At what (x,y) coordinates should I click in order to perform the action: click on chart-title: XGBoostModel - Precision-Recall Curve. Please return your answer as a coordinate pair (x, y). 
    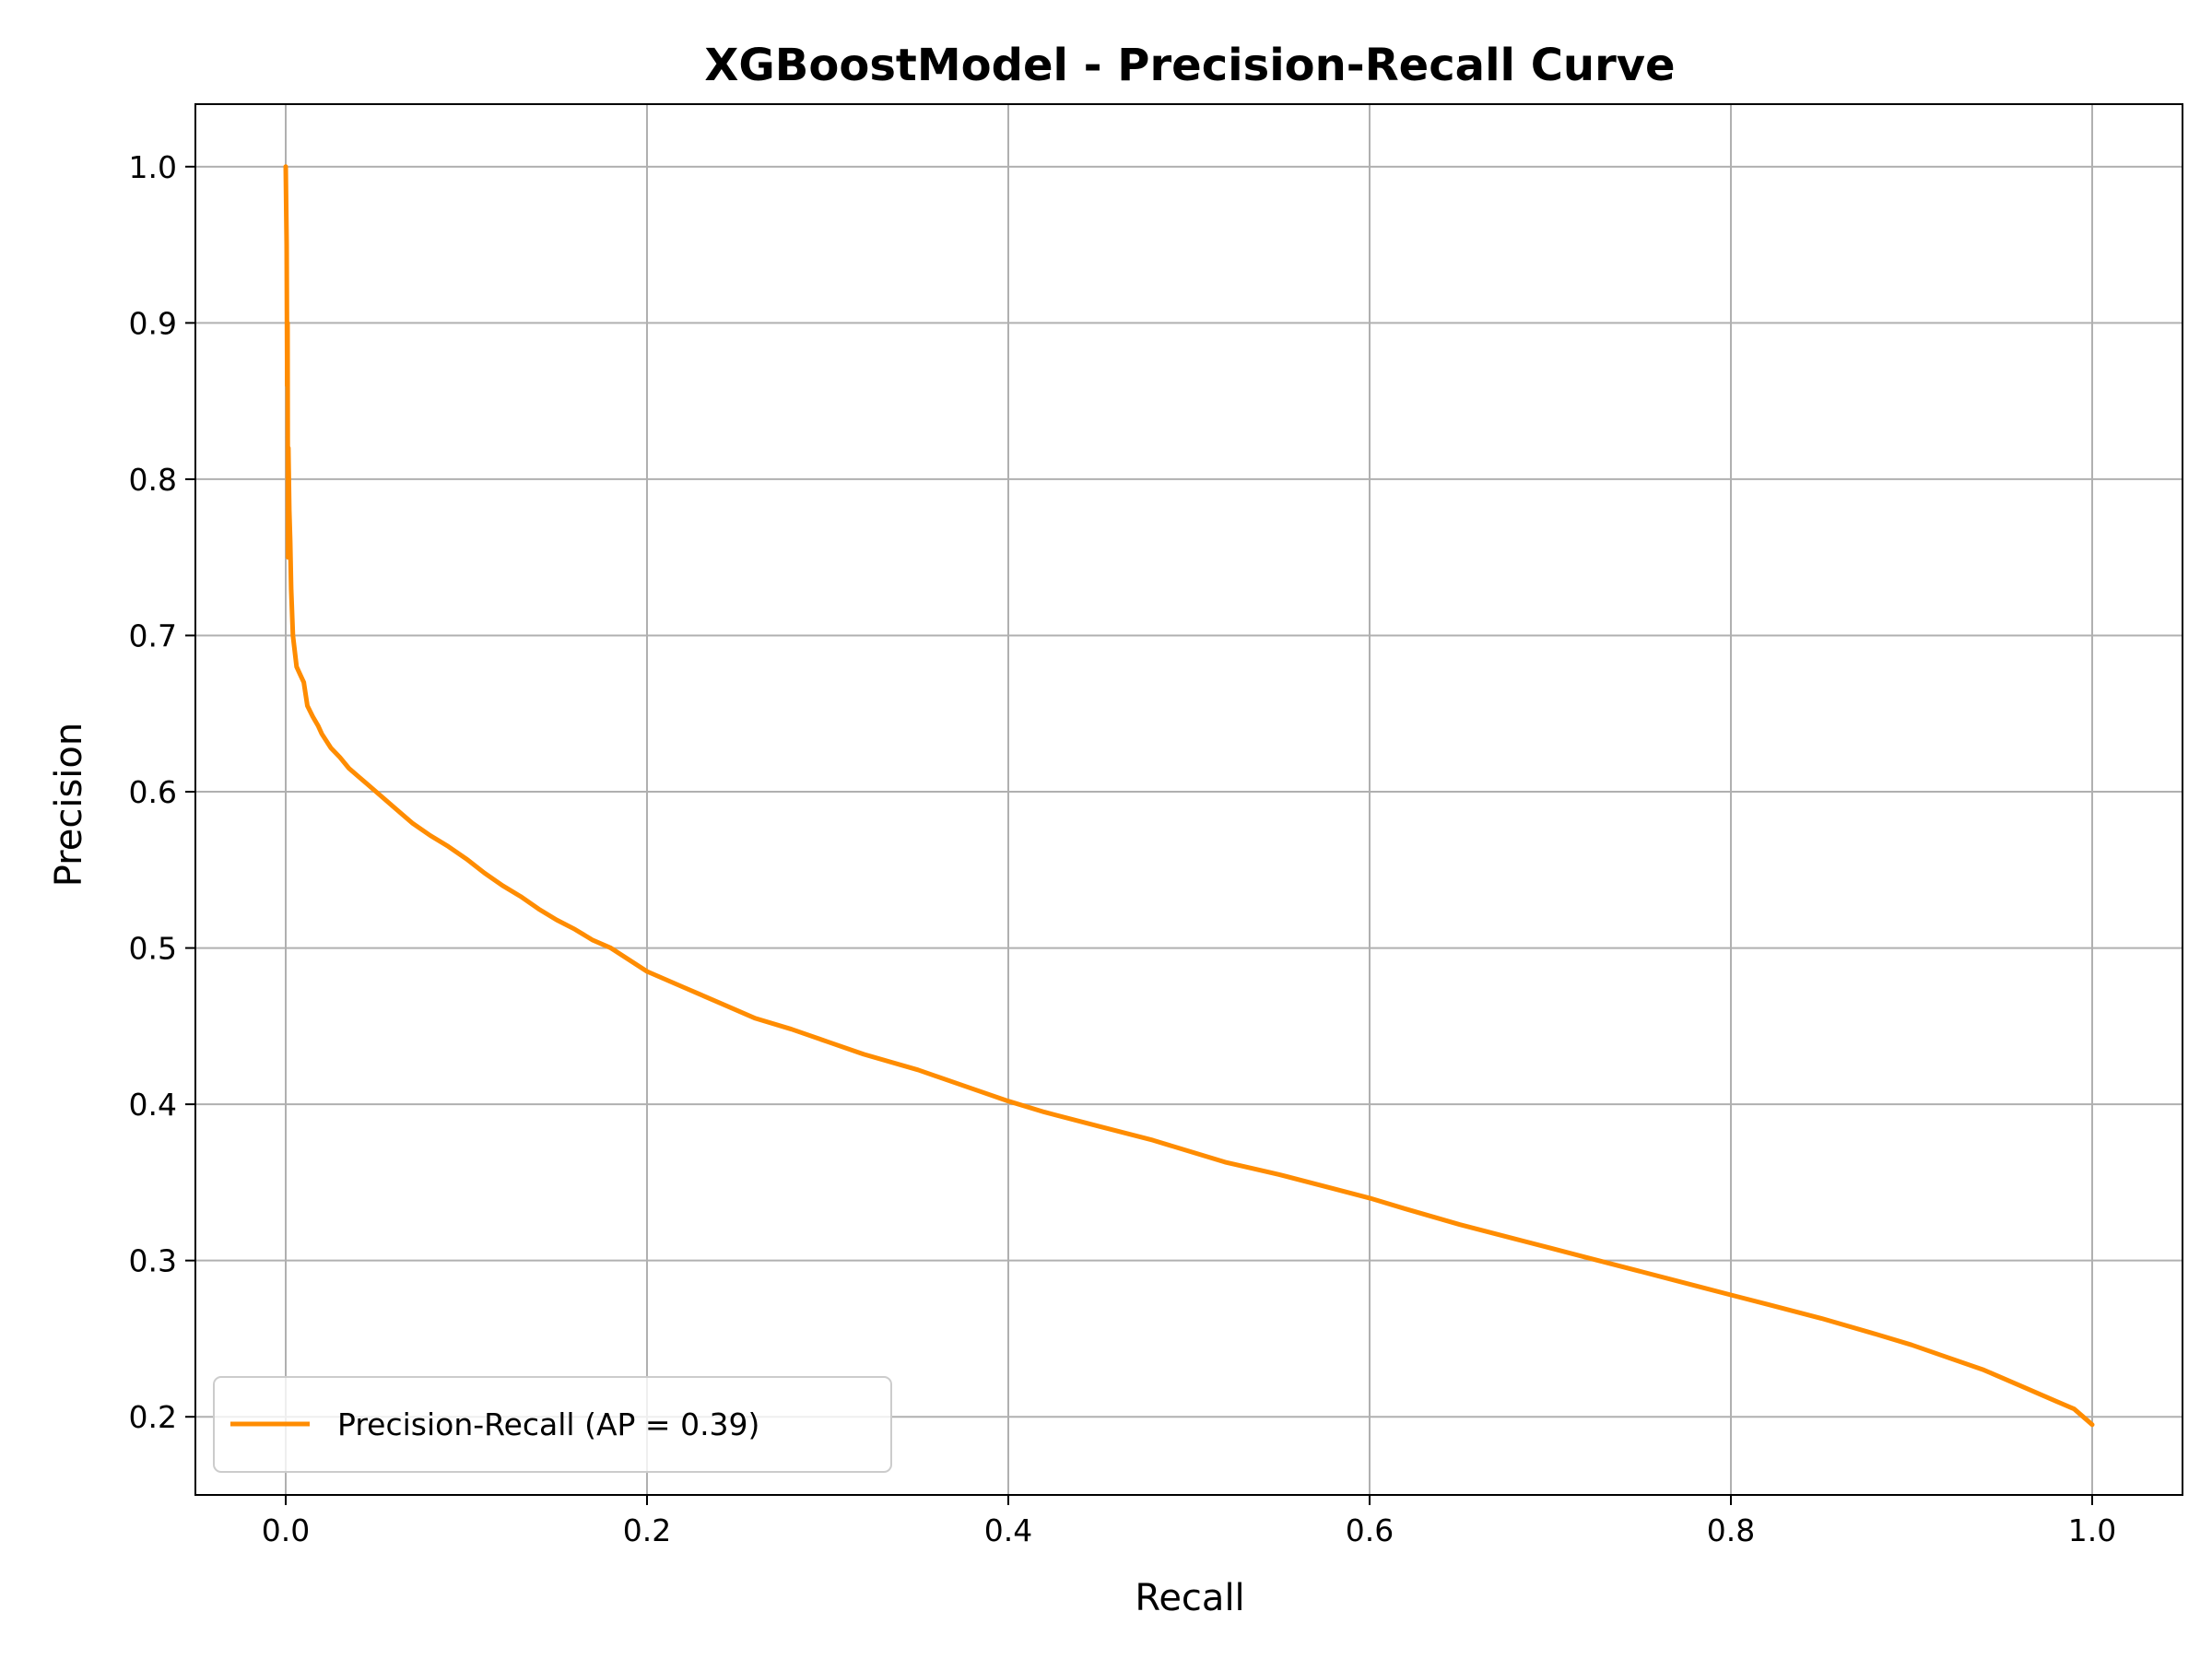
    Looking at the image, I should click on (1189, 65).